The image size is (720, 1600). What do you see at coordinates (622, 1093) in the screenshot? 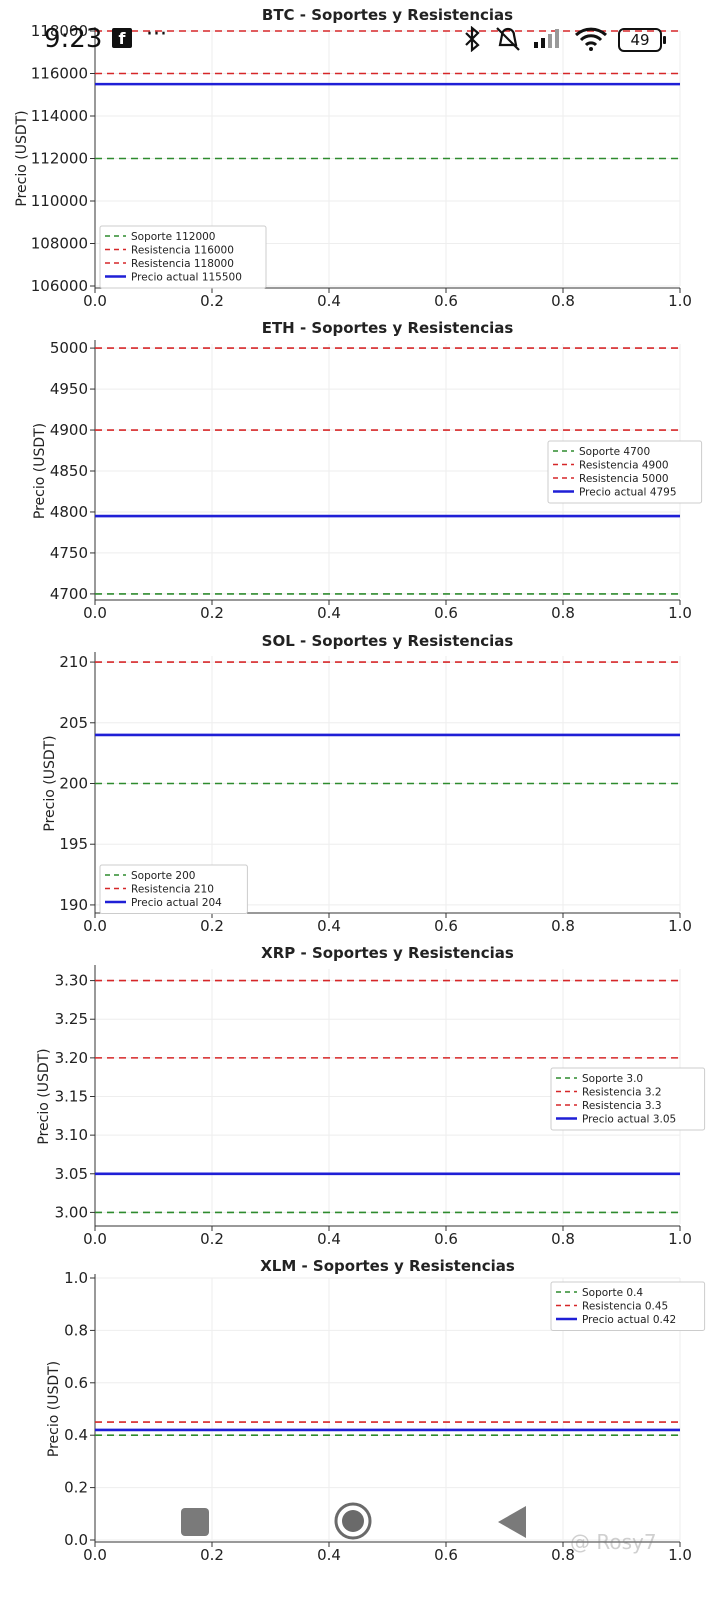
I see `legend-entry: Resistencia 3.2` at bounding box center [622, 1093].